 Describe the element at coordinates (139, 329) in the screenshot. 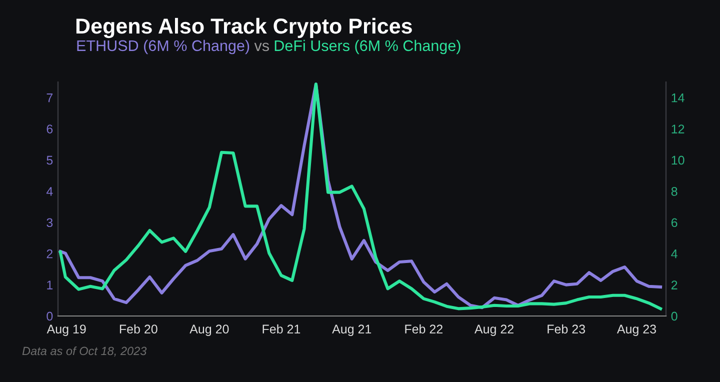

I see `x-tick-label: Feb 20` at that location.